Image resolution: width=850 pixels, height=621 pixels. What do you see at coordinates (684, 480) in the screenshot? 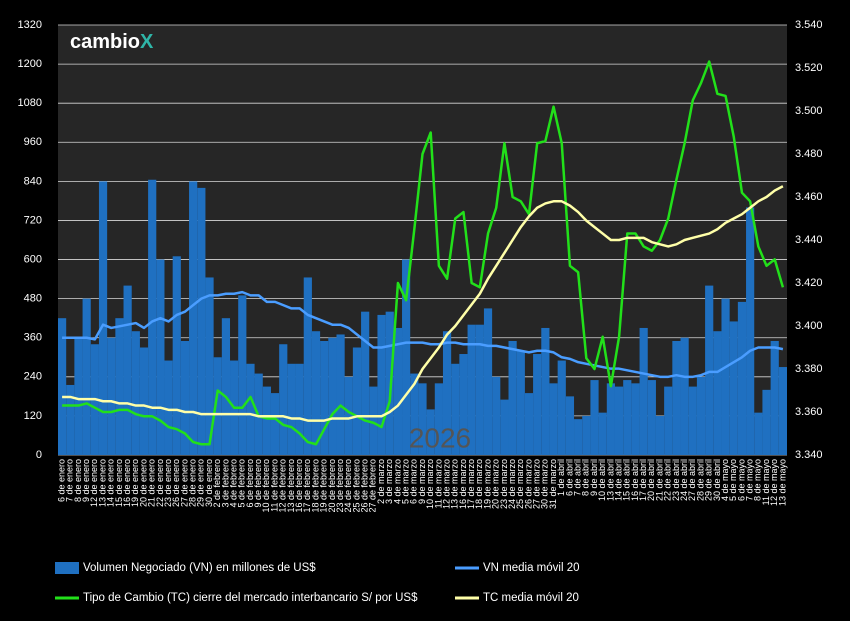
I see `x-tick-label: 24 de abril` at bounding box center [684, 480].